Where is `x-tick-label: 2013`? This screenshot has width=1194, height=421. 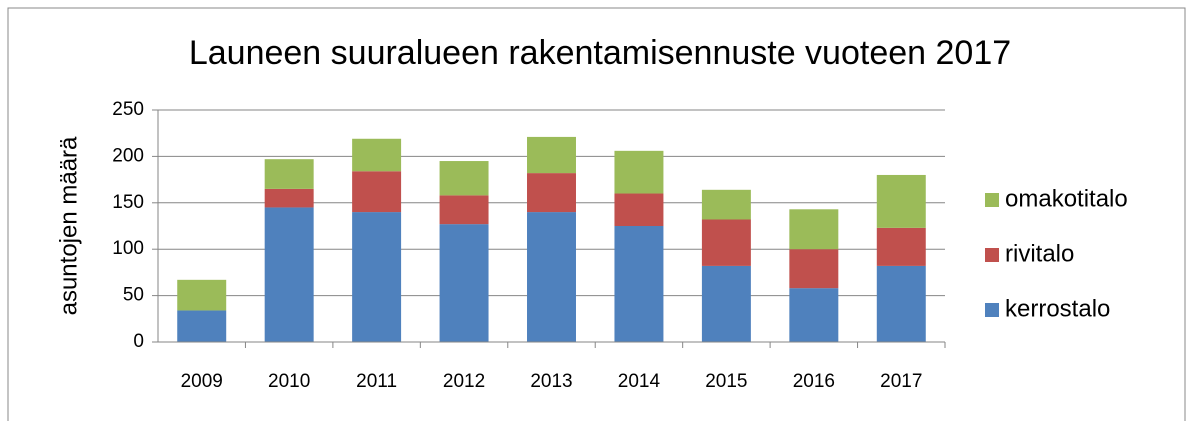 x-tick-label: 2013 is located at coordinates (551, 381).